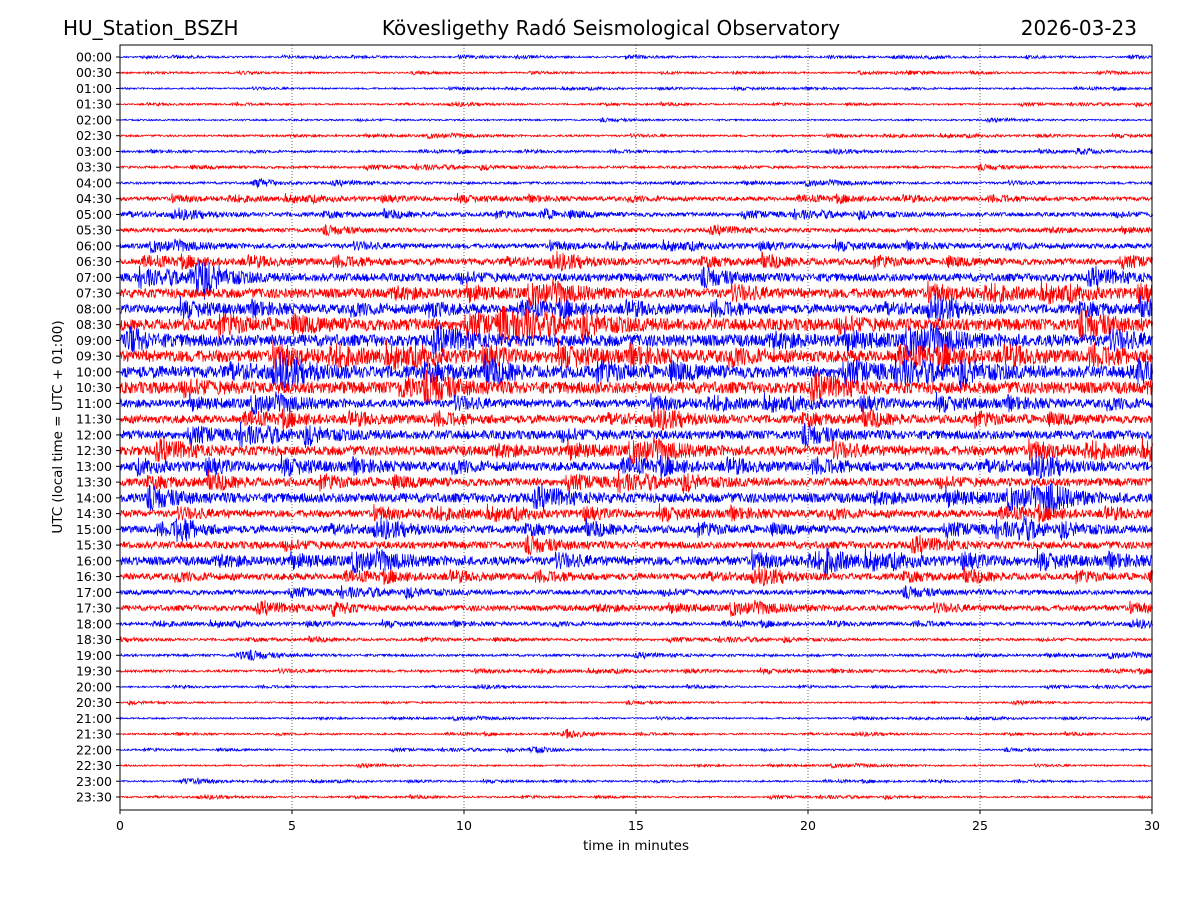  What do you see at coordinates (808, 825) in the screenshot?
I see `x-tick-label: 20` at bounding box center [808, 825].